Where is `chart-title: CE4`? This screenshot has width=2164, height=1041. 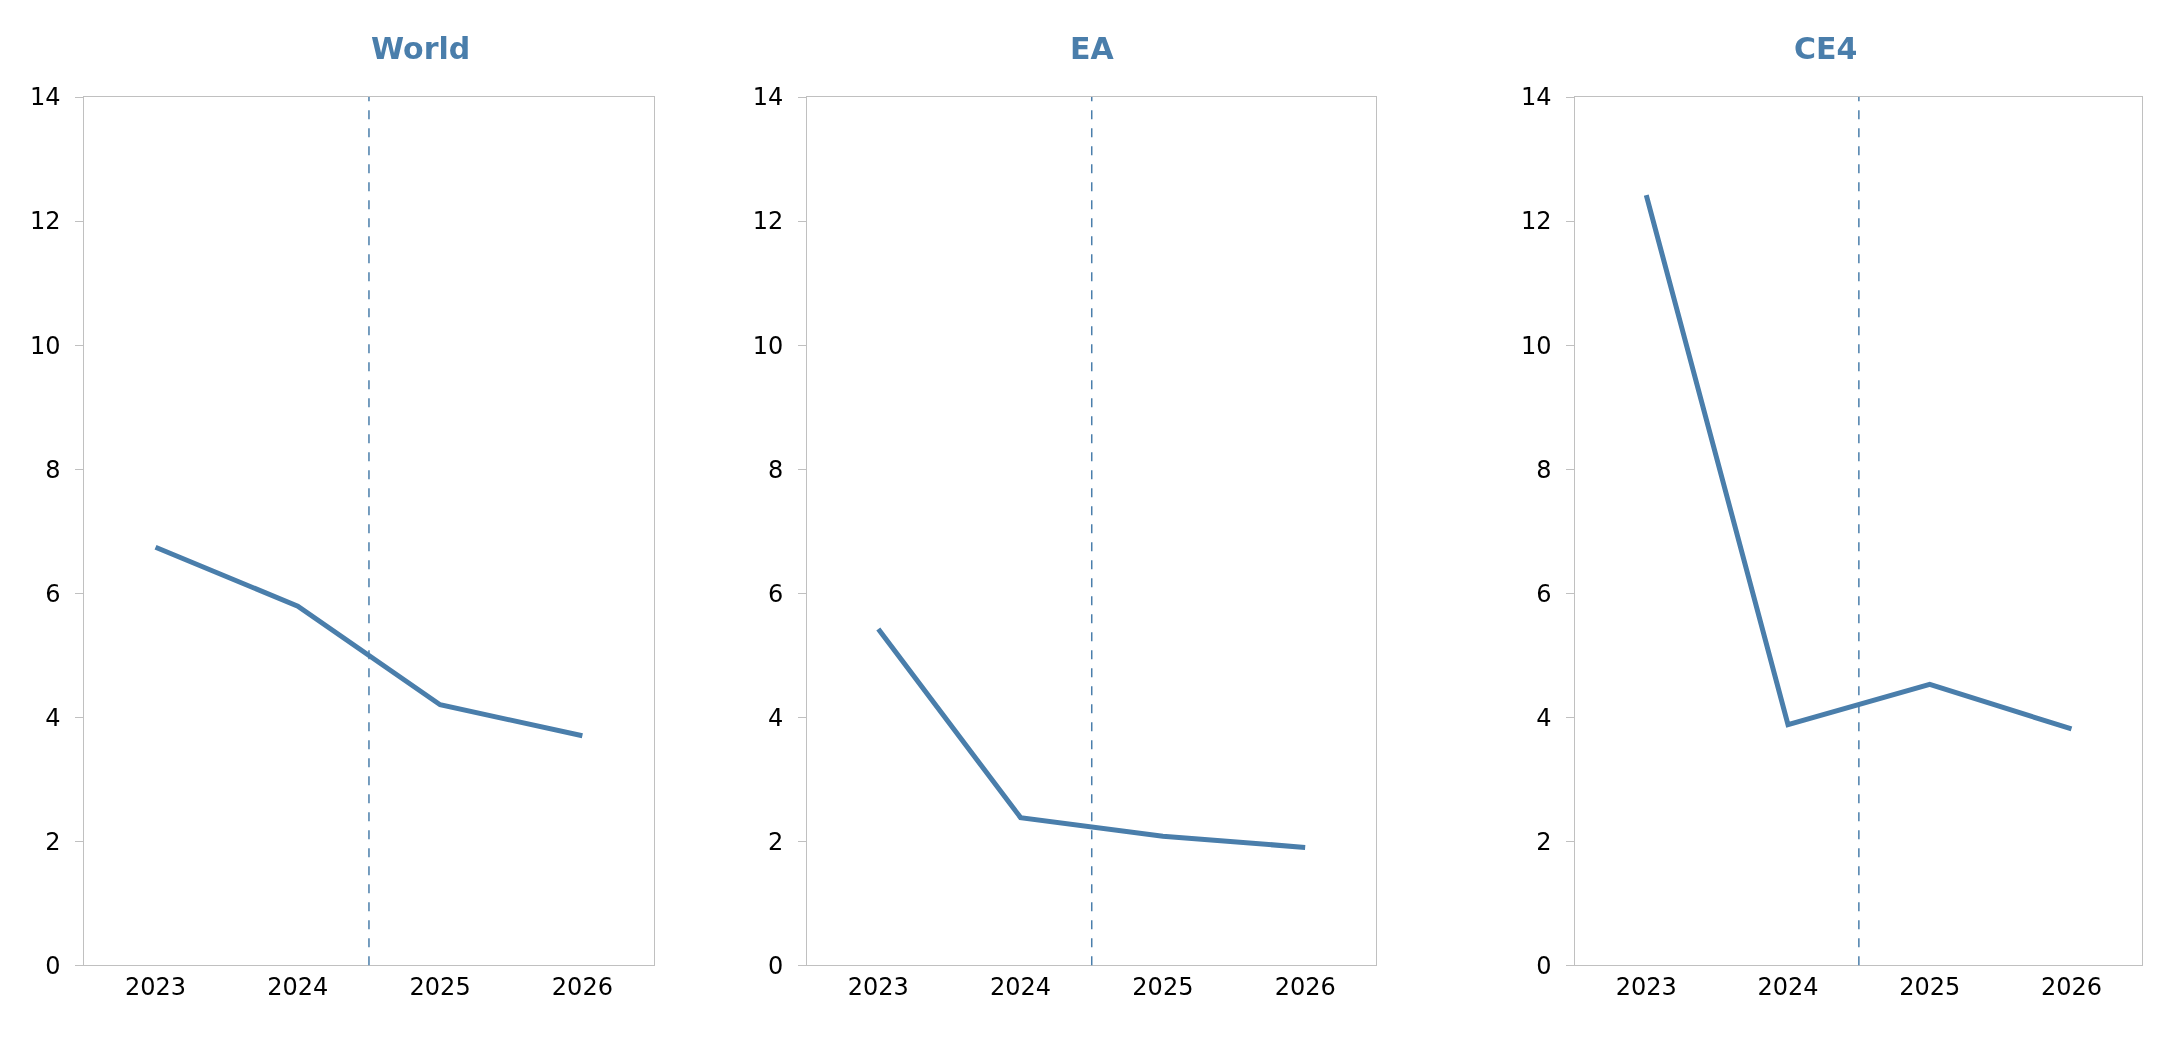
chart-title: CE4 is located at coordinates (1826, 48).